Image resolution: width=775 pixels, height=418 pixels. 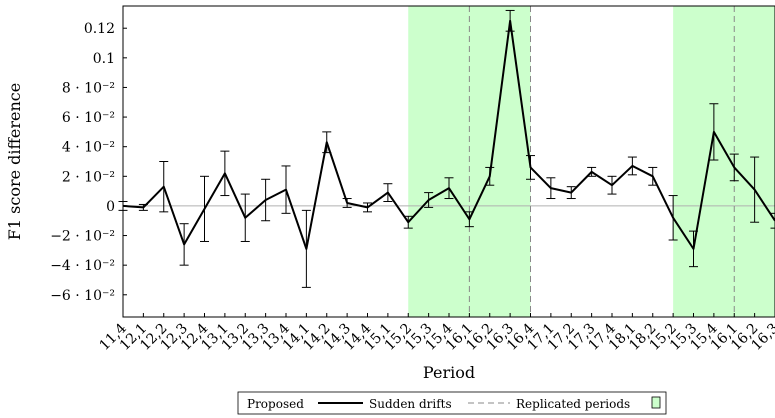 What do you see at coordinates (656, 402) in the screenshot?
I see `legend-swatch-replicated-periods` at bounding box center [656, 402].